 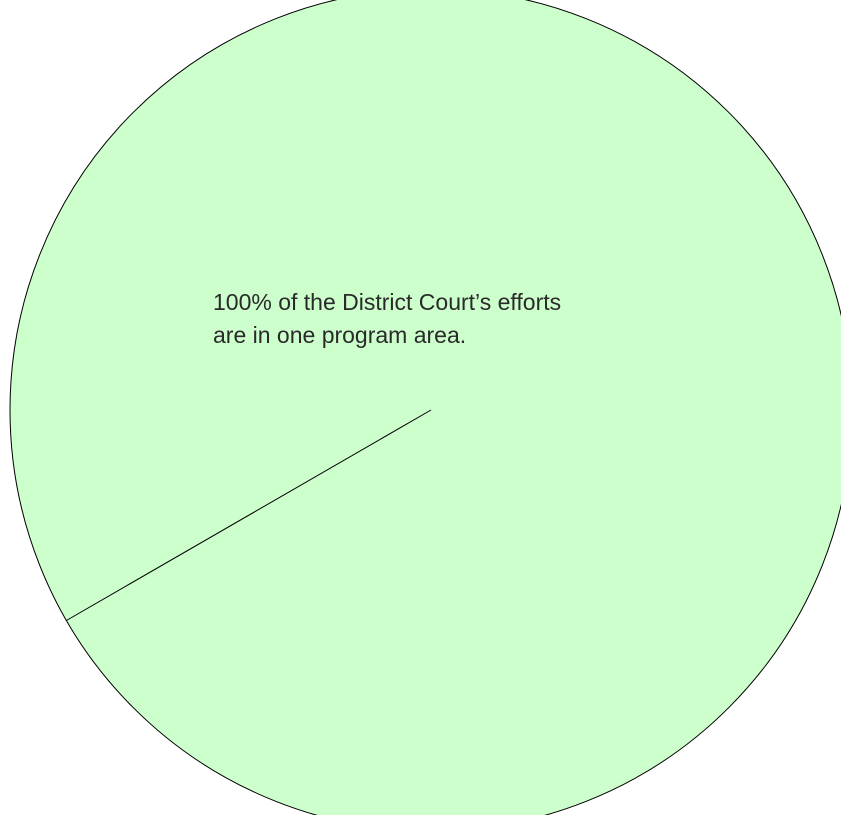 I want to click on slice-boundary-line, so click(x=249, y=515).